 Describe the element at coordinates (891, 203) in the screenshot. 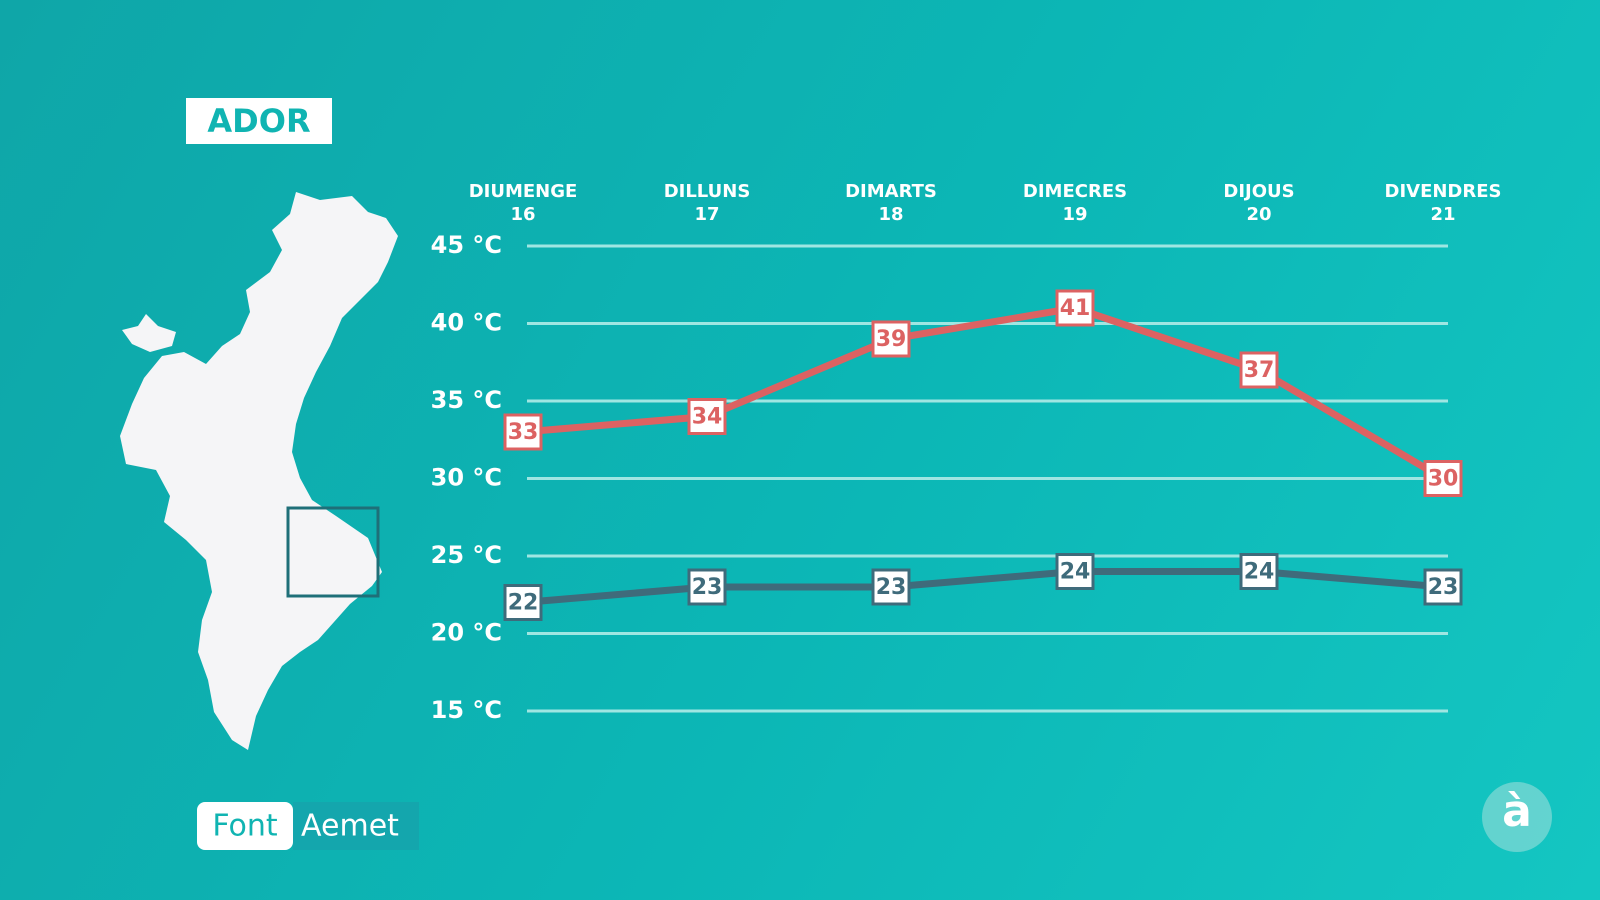

I see `x-tick-label: DIMARTS 18` at that location.